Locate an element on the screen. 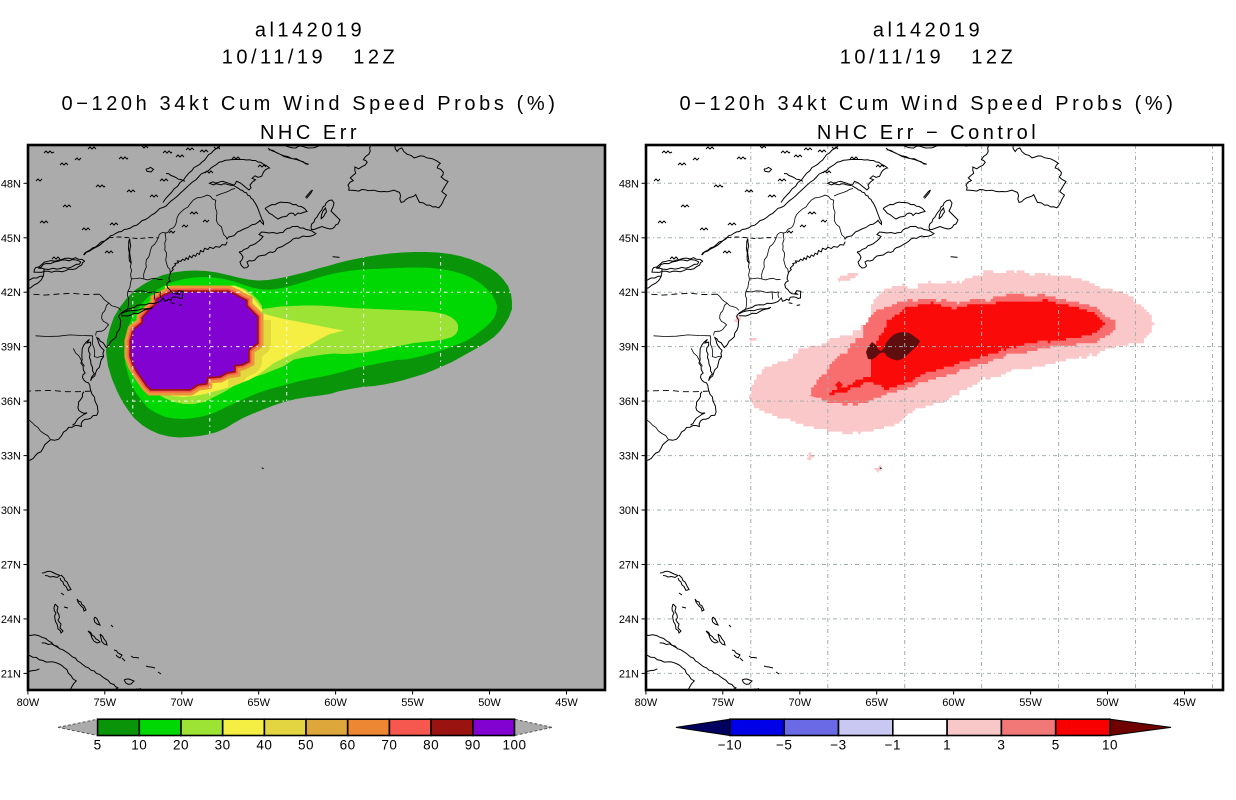 The image size is (1236, 800). svg-text: NHC Err − Control is located at coordinates (928, 133).